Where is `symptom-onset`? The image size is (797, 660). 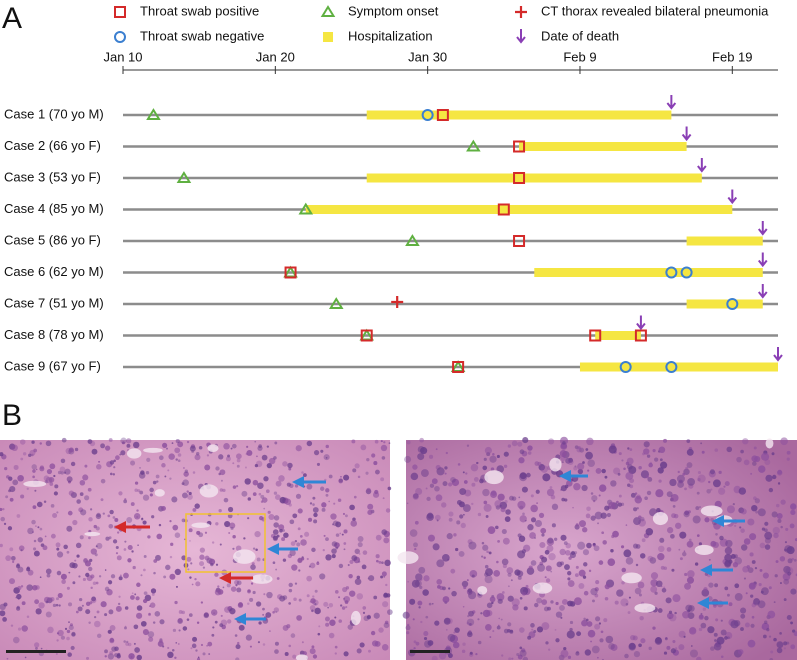
symptom-onset is located at coordinates (184, 177).